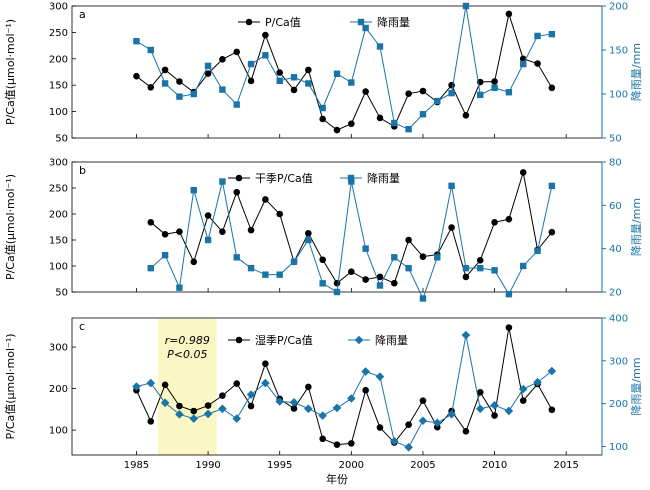  Describe the element at coordinates (615, 139) in the screenshot. I see `right-tick-label: 50` at that location.